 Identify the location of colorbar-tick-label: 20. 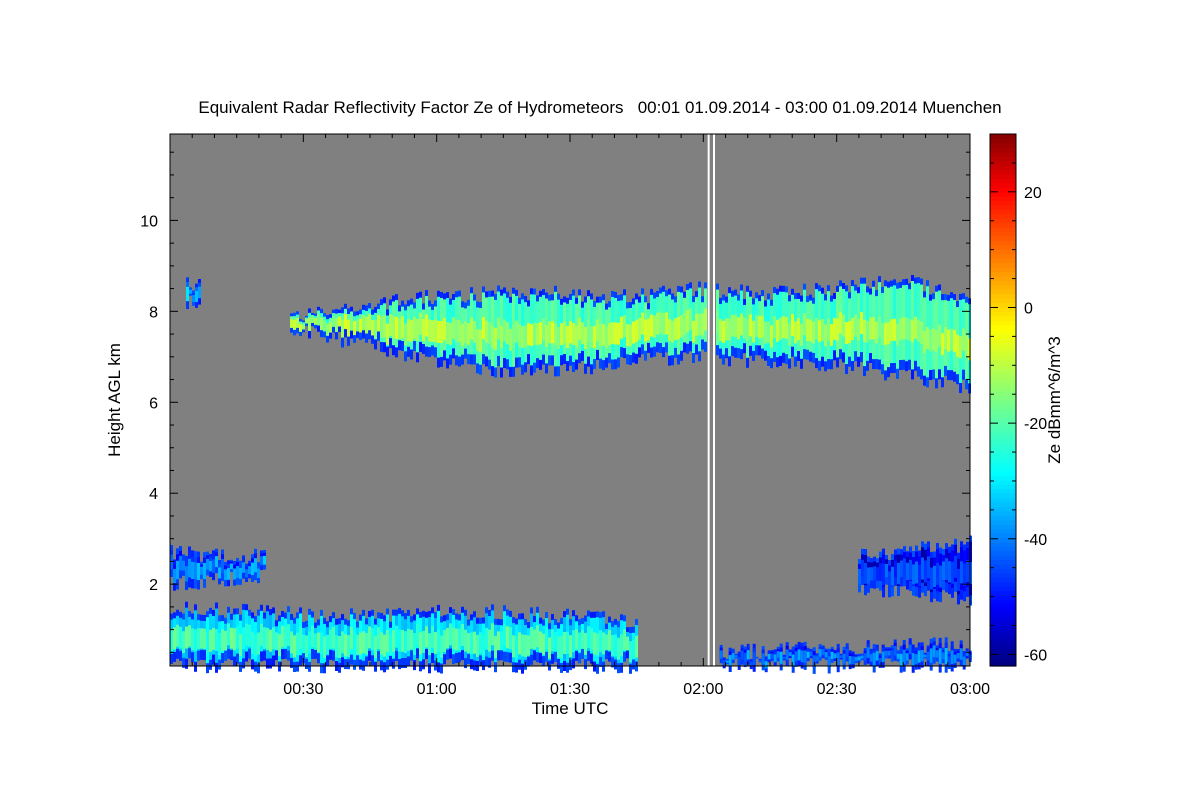
(1033, 193).